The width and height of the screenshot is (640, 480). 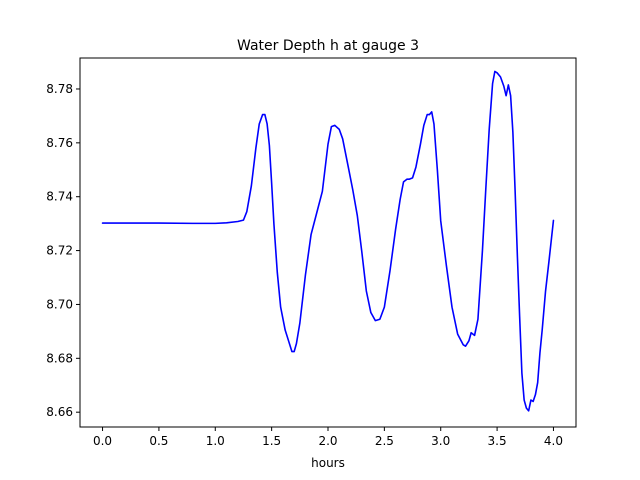 I want to click on y-tick-label: 8.74, so click(x=59, y=197).